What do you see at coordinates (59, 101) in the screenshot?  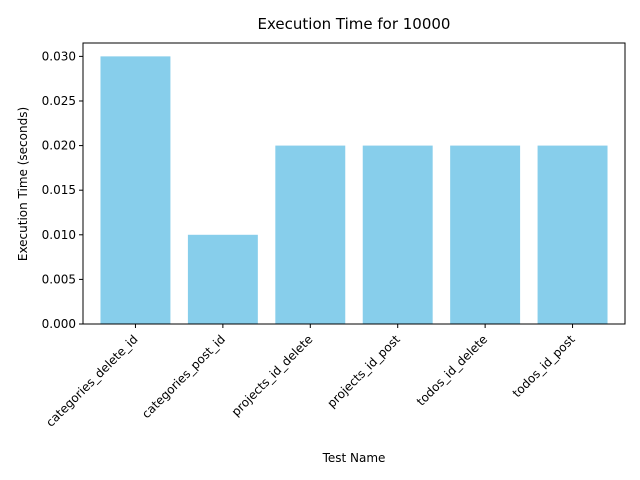 I see `y-tick-label: 0.025` at bounding box center [59, 101].